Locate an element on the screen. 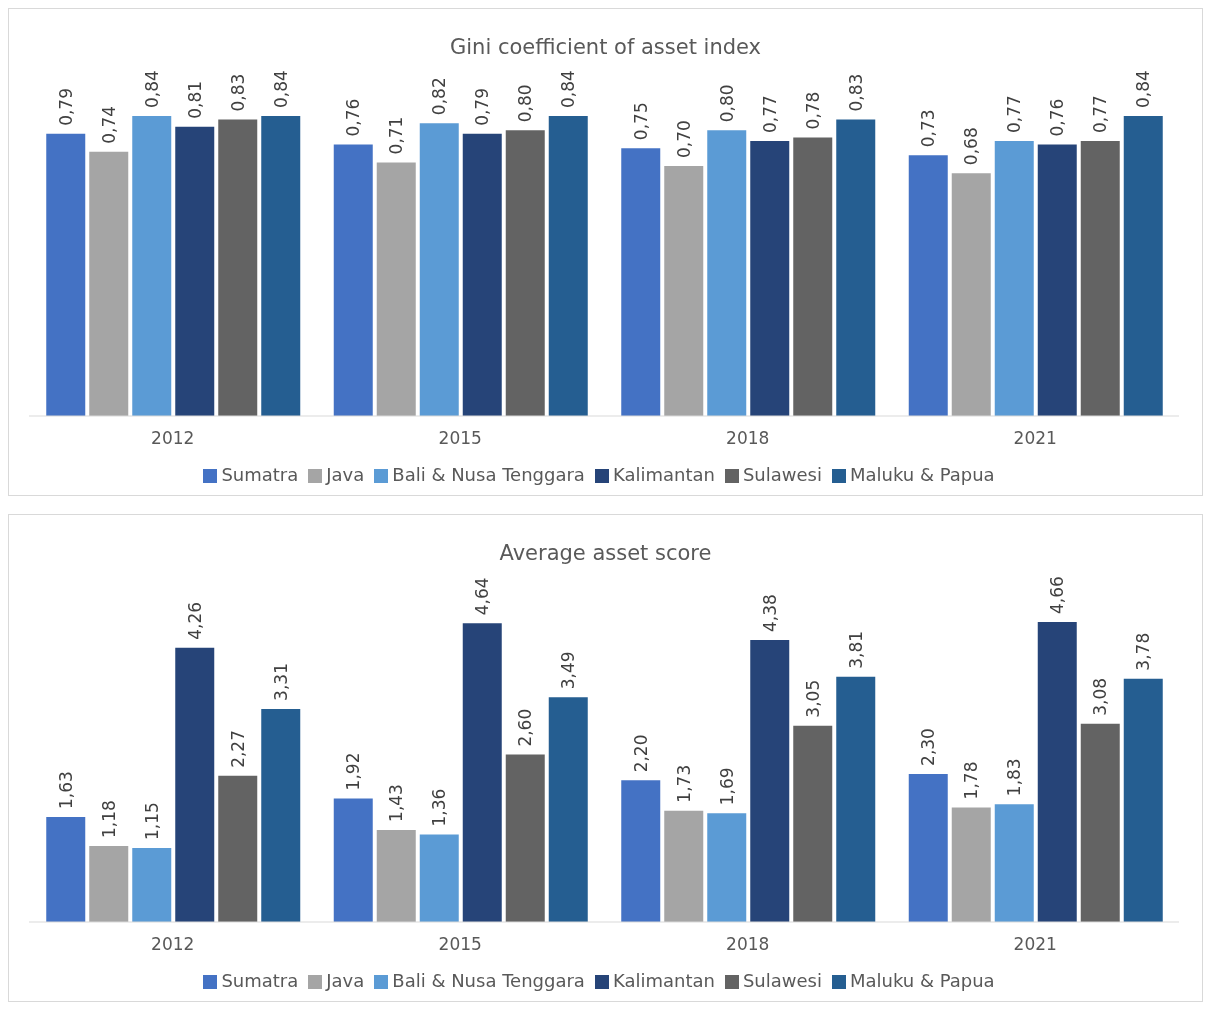 Image resolution: width=1211 pixels, height=1019 pixels. data-label: 4,38 is located at coordinates (769, 613).